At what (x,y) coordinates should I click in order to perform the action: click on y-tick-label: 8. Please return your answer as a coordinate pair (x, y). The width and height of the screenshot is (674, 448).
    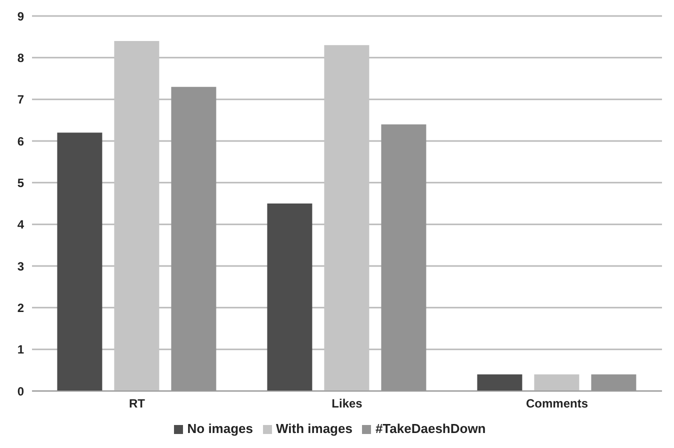
    Looking at the image, I should click on (20, 57).